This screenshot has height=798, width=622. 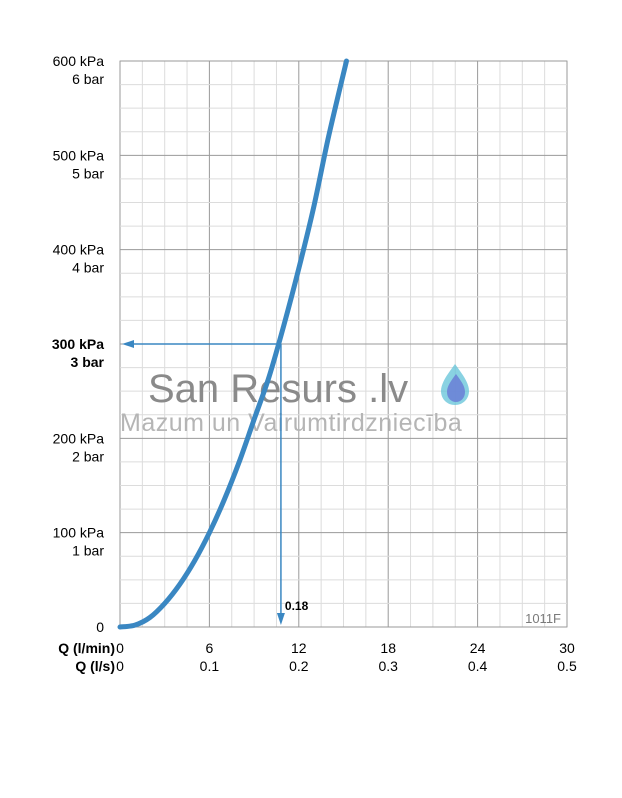 I want to click on annotations: 0.18, so click(x=215, y=482).